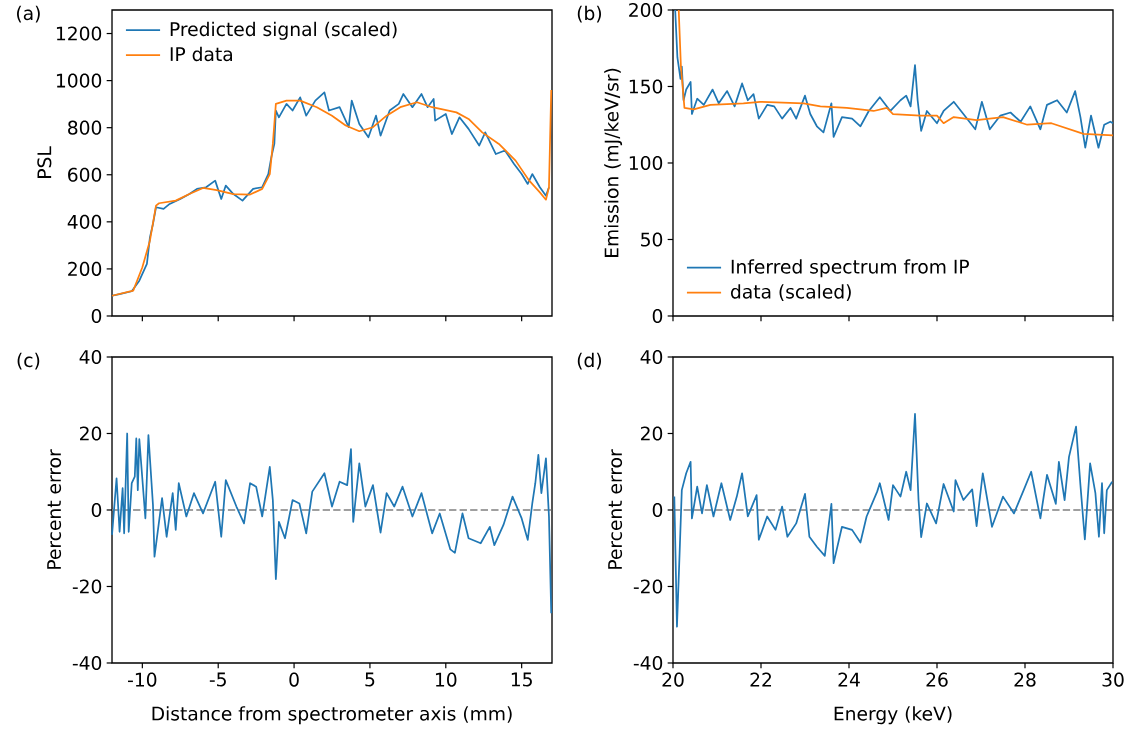 This screenshot has width=1133, height=731. Describe the element at coordinates (1025, 679) in the screenshot. I see `x-tick-label: 28` at that location.